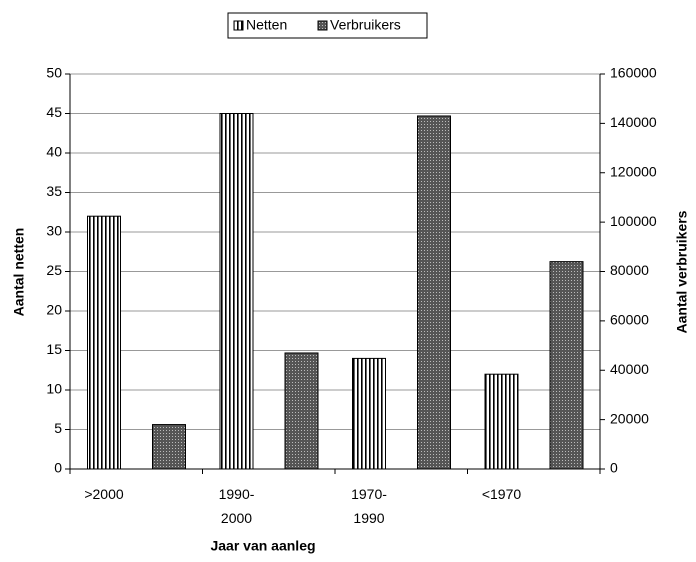  Describe the element at coordinates (237, 506) in the screenshot. I see `x-tick-label: 1990-2000` at that location.